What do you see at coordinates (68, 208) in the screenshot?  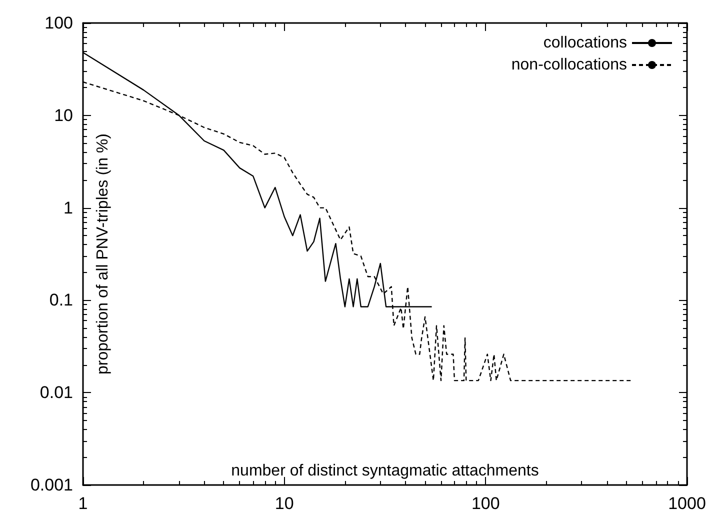 I see `y-tick-label: 1` at bounding box center [68, 208].